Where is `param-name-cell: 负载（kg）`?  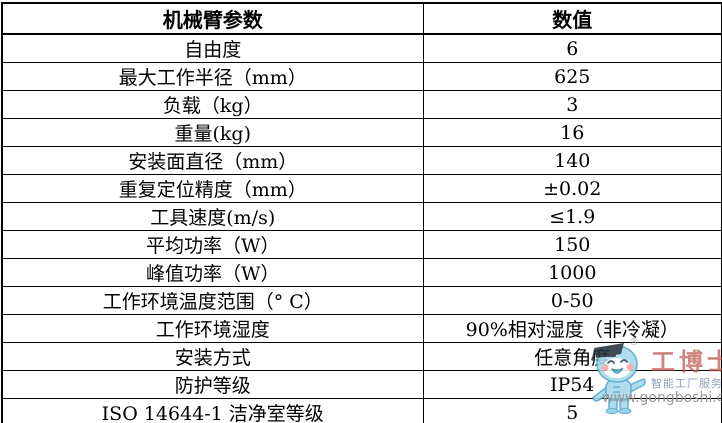
param-name-cell: 负载（kg） is located at coordinates (212, 104).